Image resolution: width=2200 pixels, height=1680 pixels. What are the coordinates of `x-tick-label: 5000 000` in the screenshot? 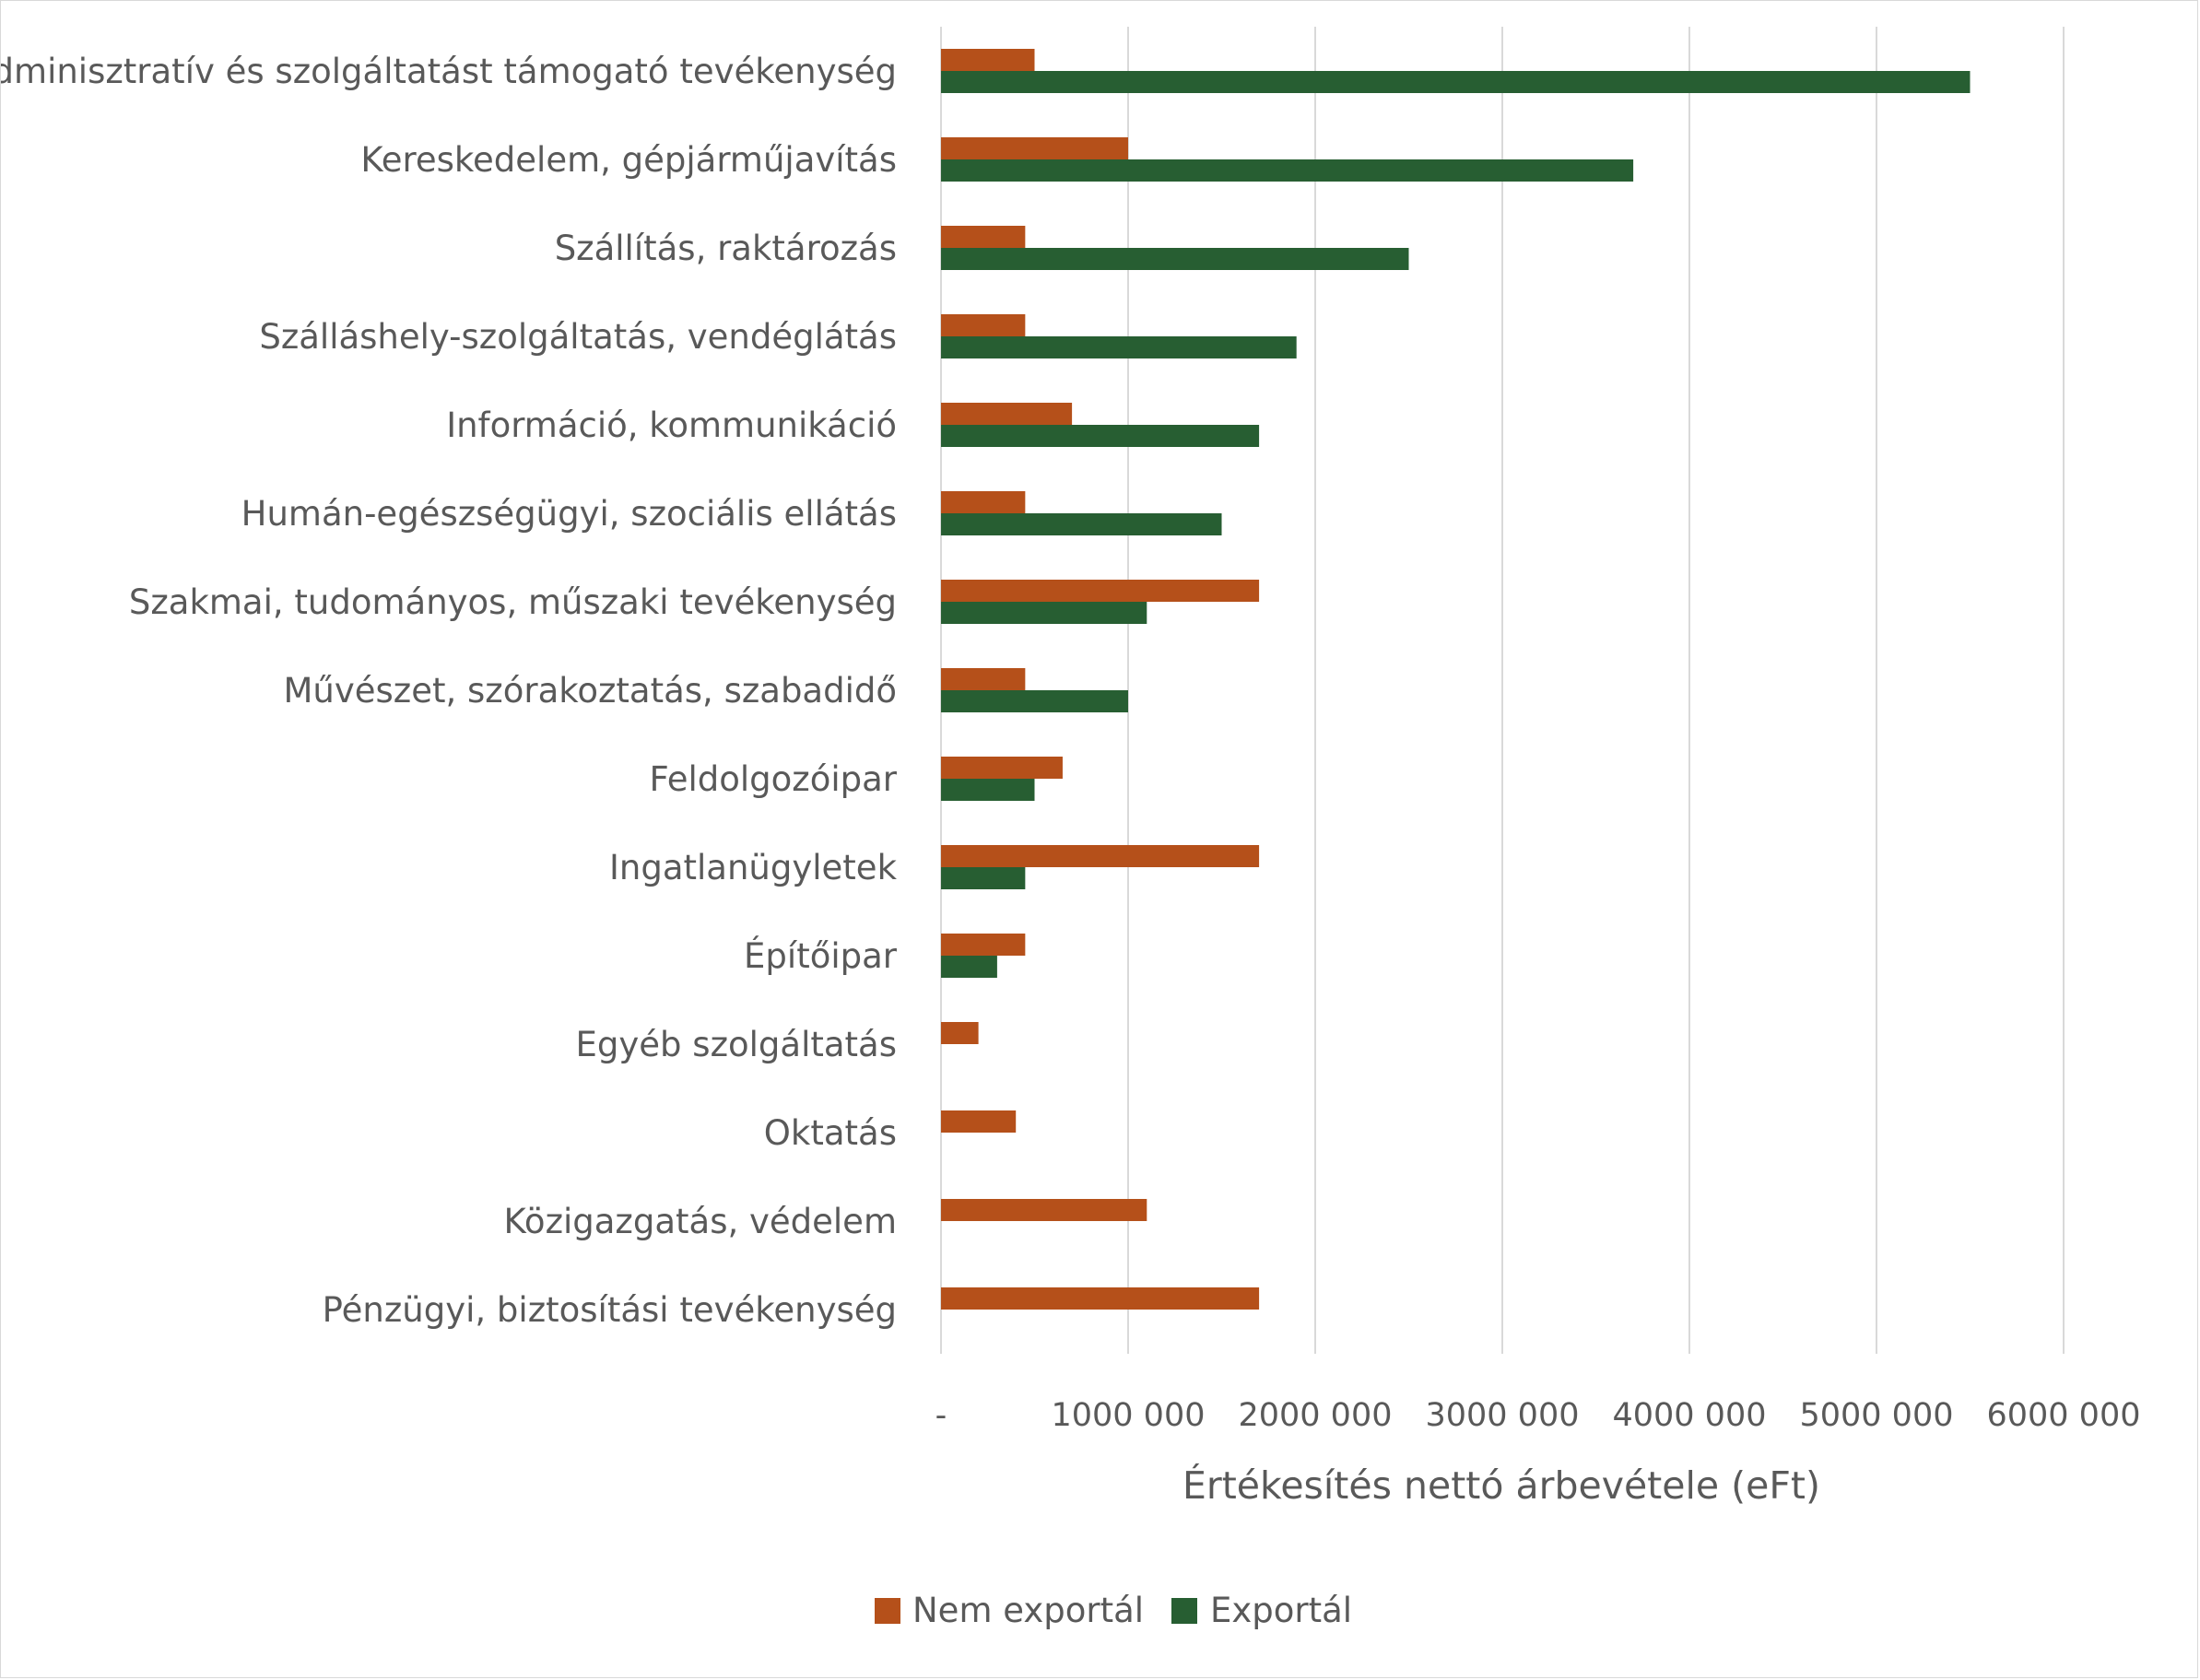 It's located at (1876, 1415).